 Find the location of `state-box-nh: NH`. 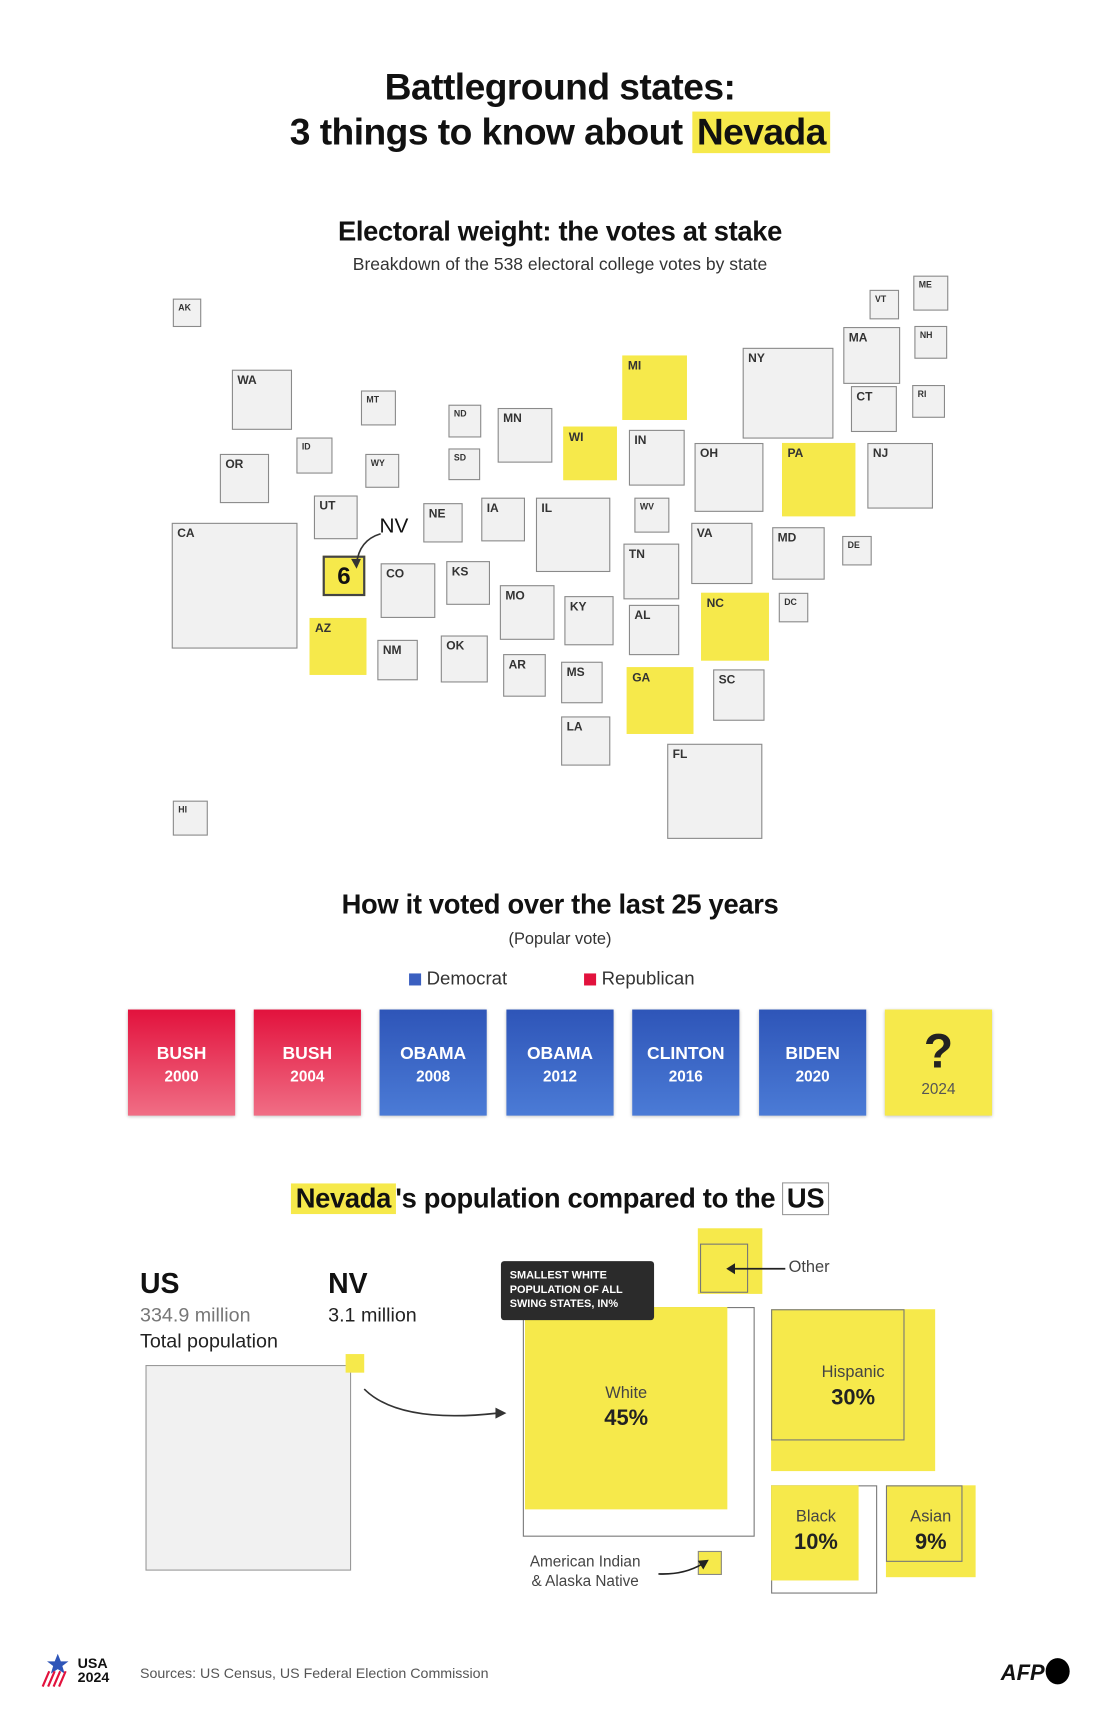

state-box-nh: NH is located at coordinates (931, 342).